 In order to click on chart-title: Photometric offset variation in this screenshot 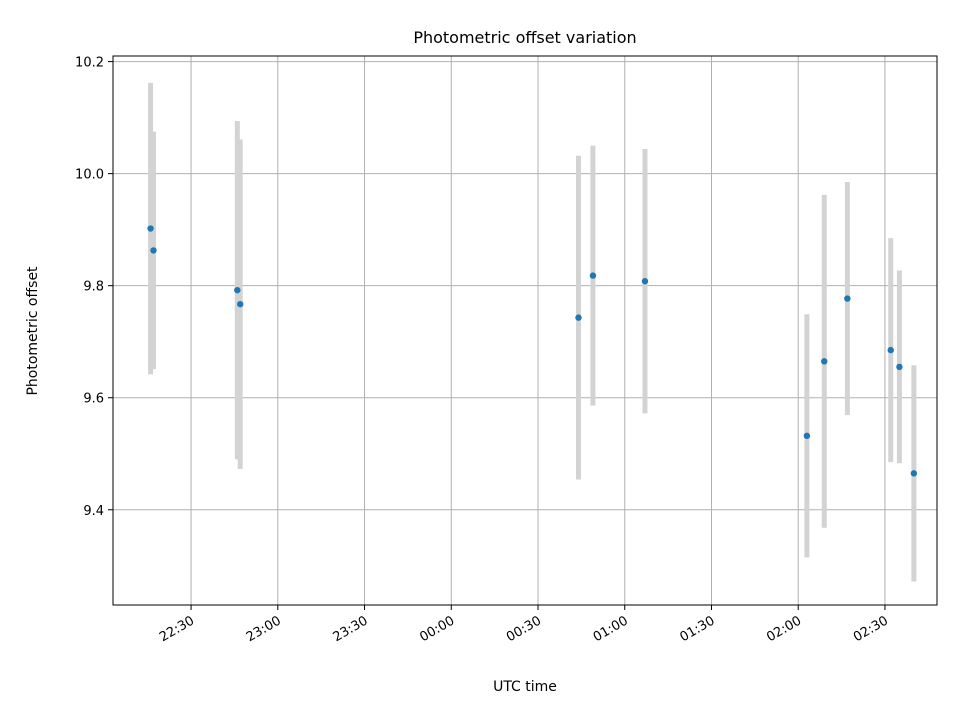, I will do `click(524, 37)`.